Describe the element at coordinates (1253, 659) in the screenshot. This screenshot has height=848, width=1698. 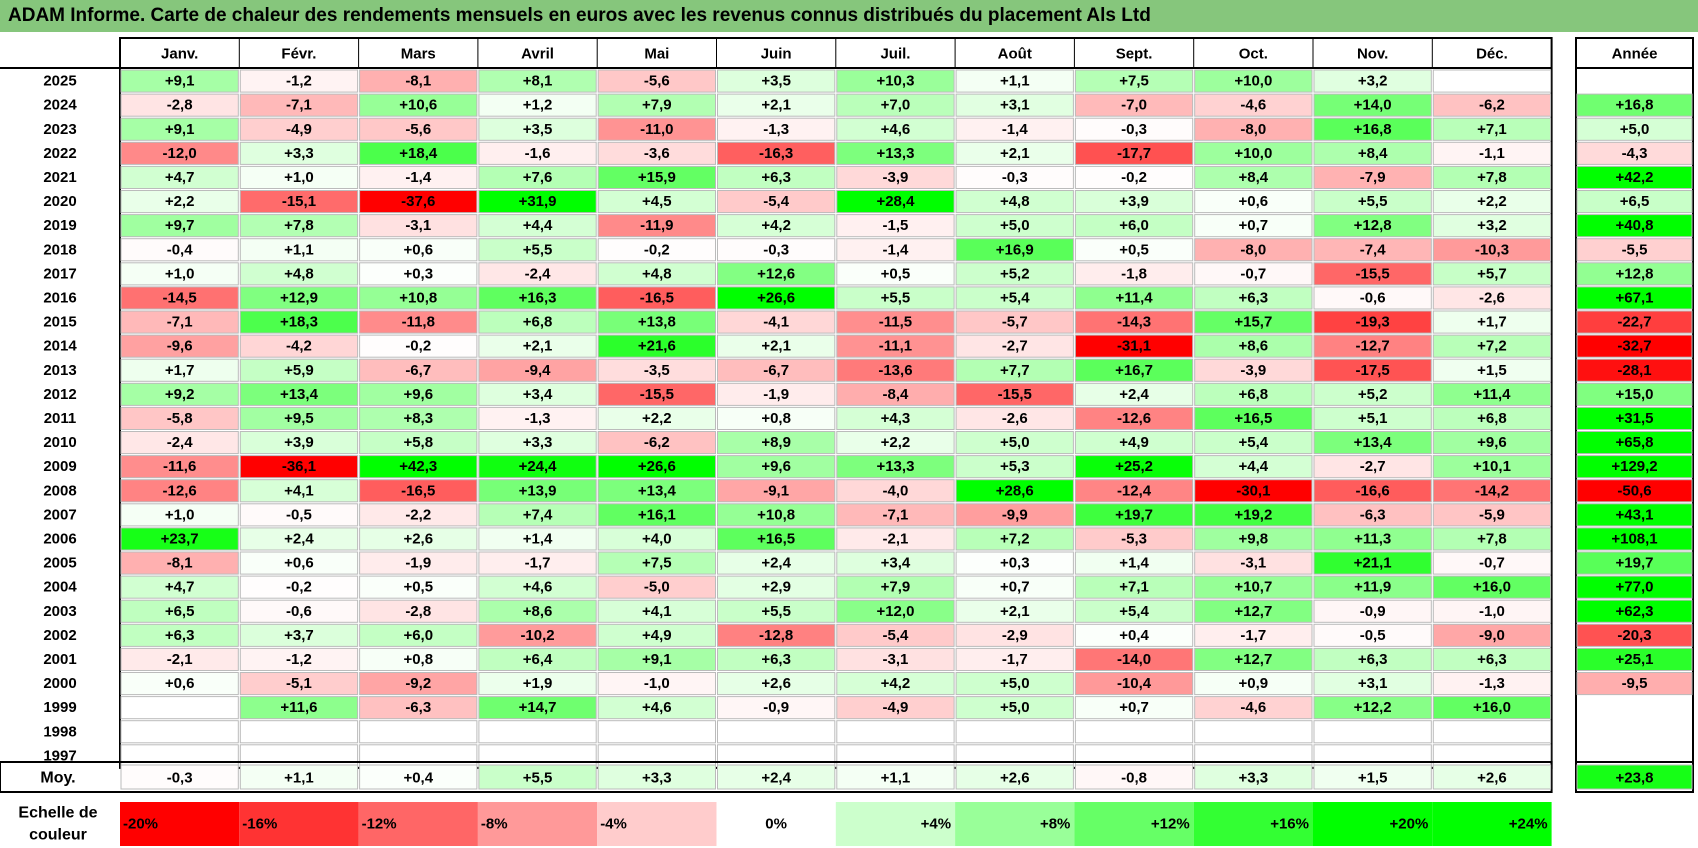
I see `cell-value: +12,7` at that location.